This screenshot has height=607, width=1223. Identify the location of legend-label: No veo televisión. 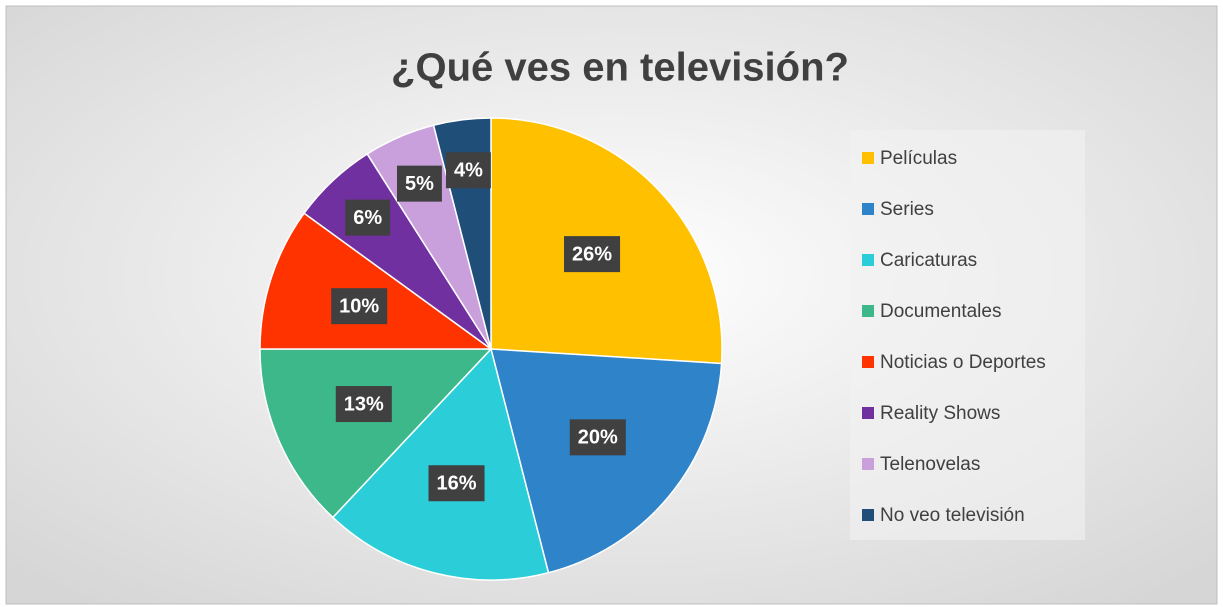
(952, 515).